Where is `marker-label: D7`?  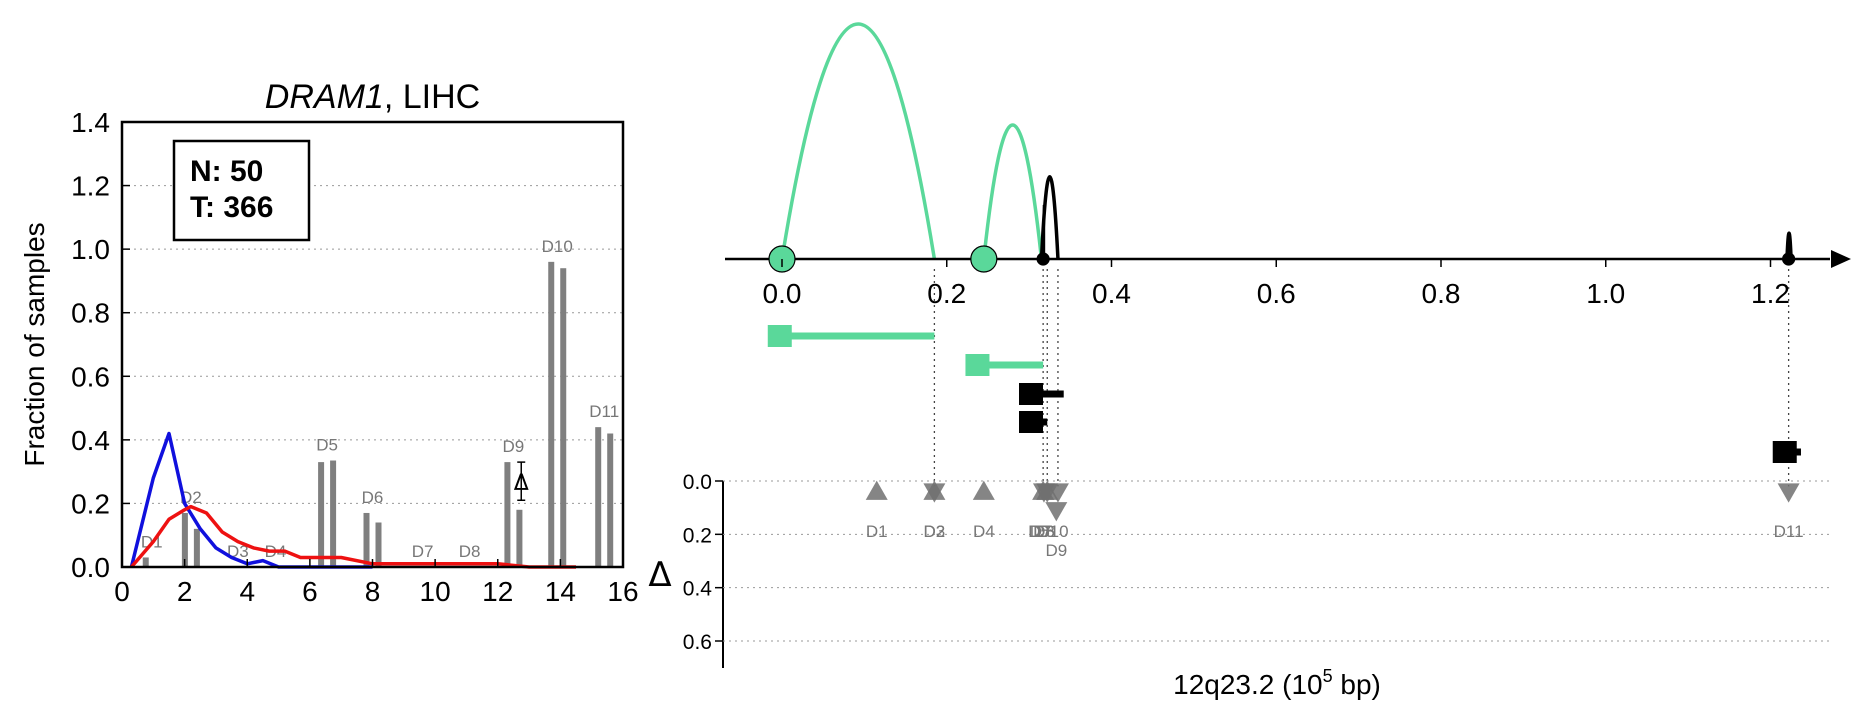 marker-label: D7 is located at coordinates (1041, 531).